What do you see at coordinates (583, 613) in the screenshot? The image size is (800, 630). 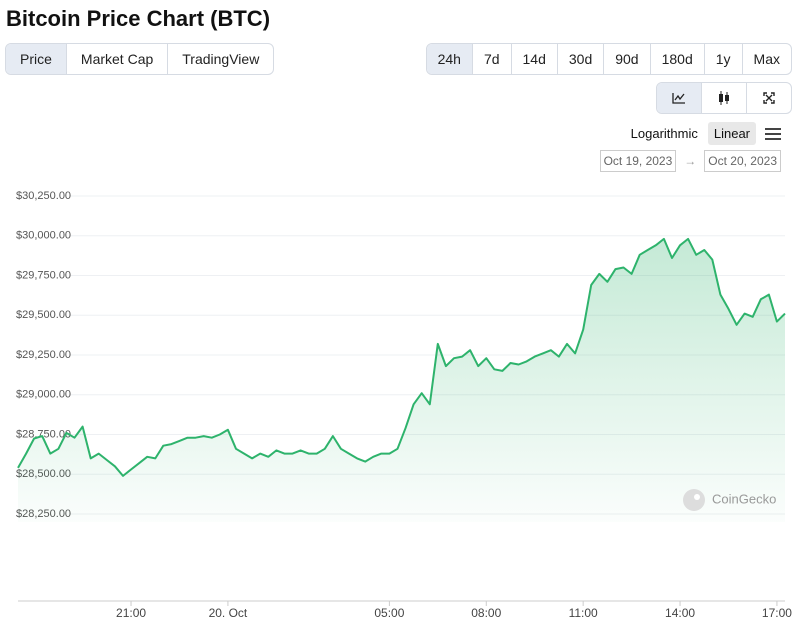 I see `x-tick-label: 11:00` at bounding box center [583, 613].